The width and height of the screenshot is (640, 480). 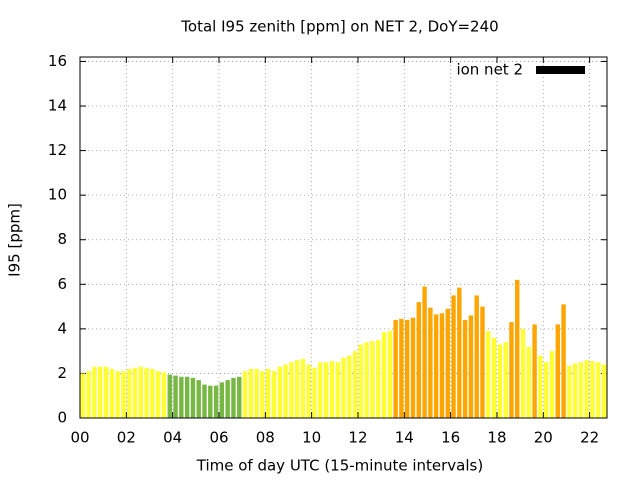 I want to click on x-tick-label: 14, so click(x=404, y=438).